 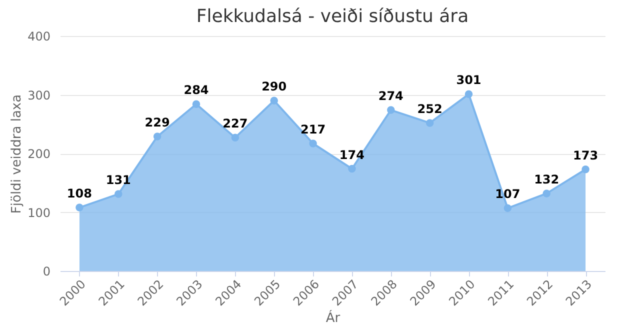 I want to click on data-label: 301, so click(x=469, y=80).